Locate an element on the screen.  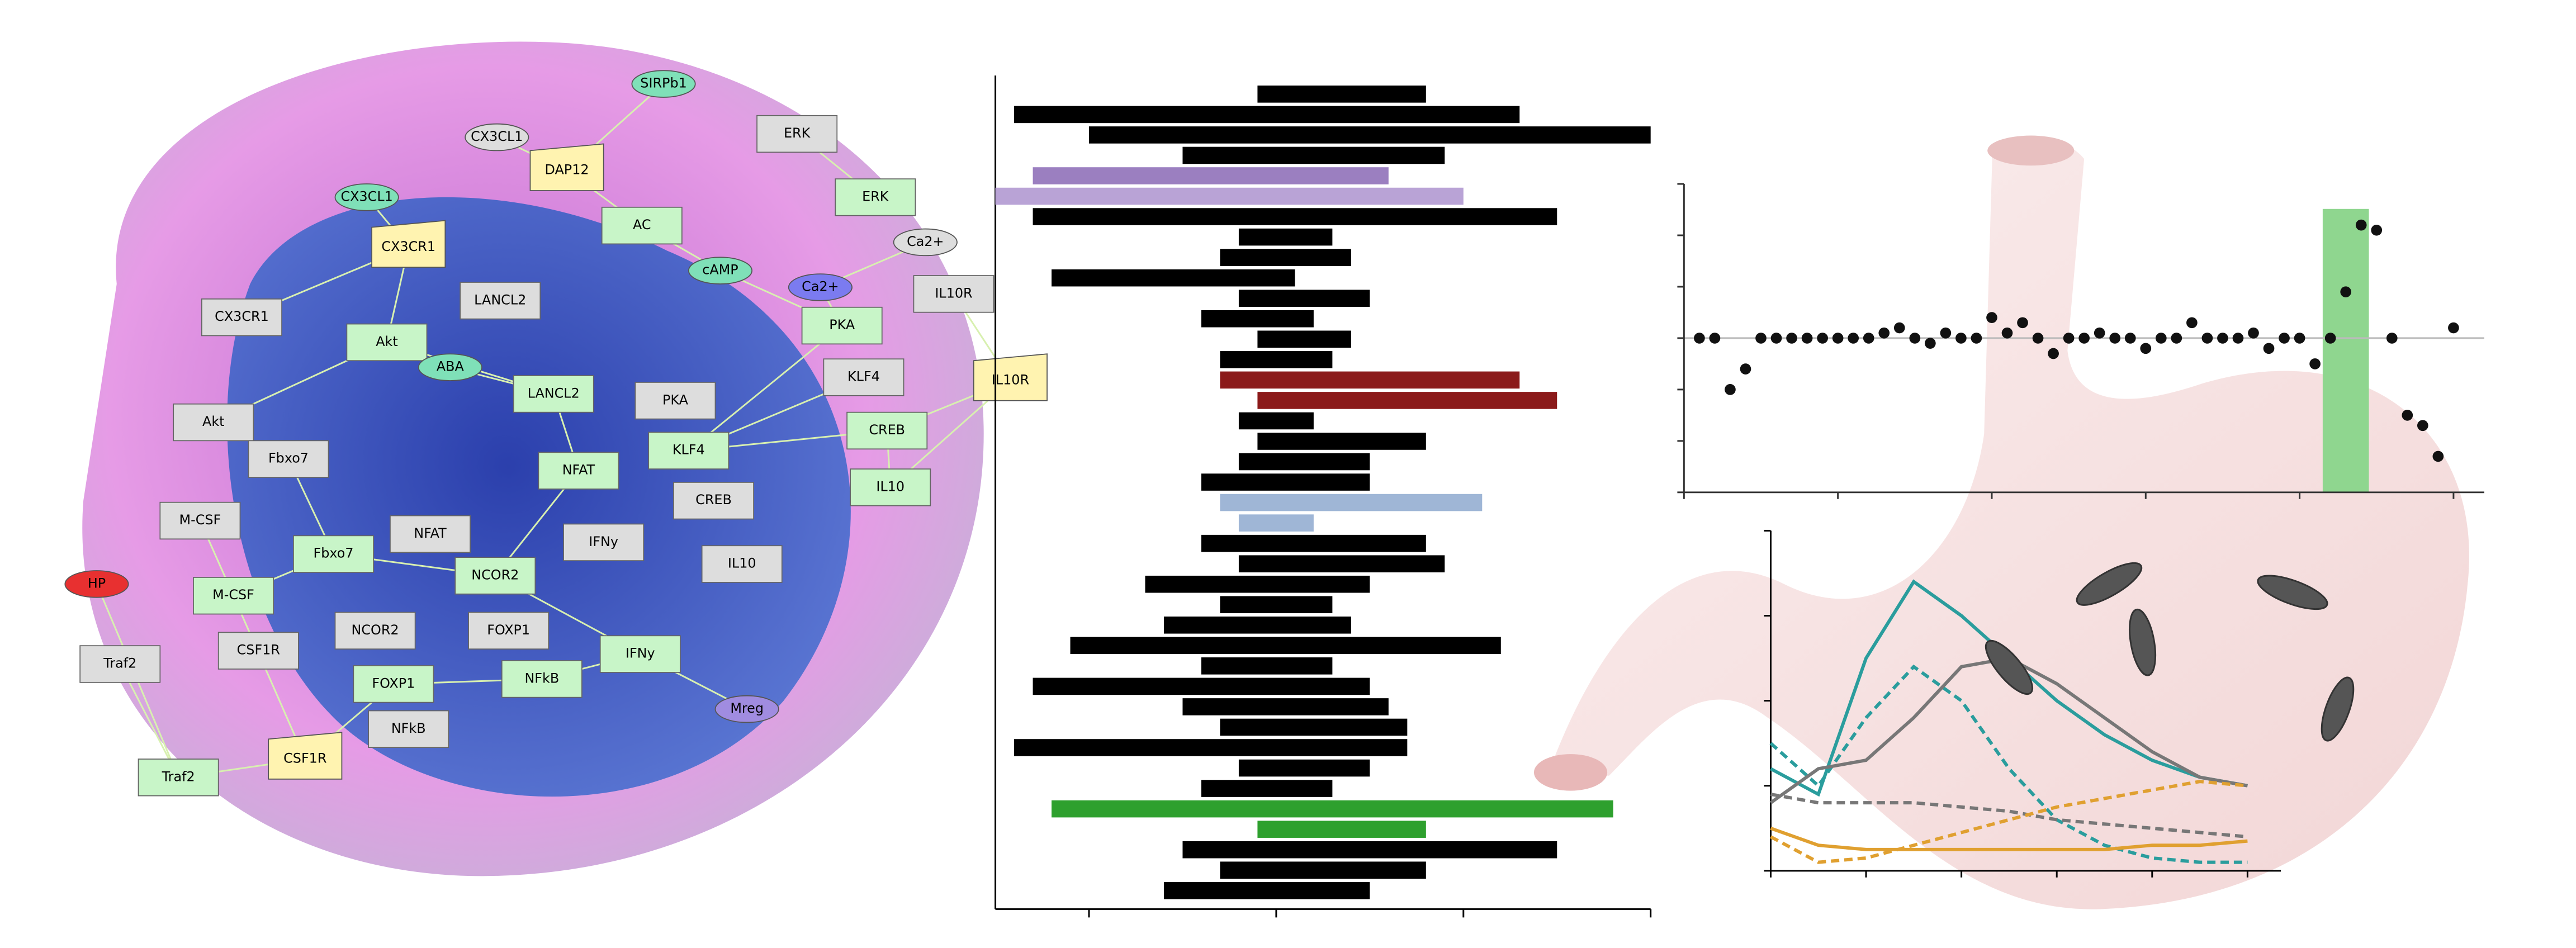
node-label: ABA is located at coordinates (451, 367).